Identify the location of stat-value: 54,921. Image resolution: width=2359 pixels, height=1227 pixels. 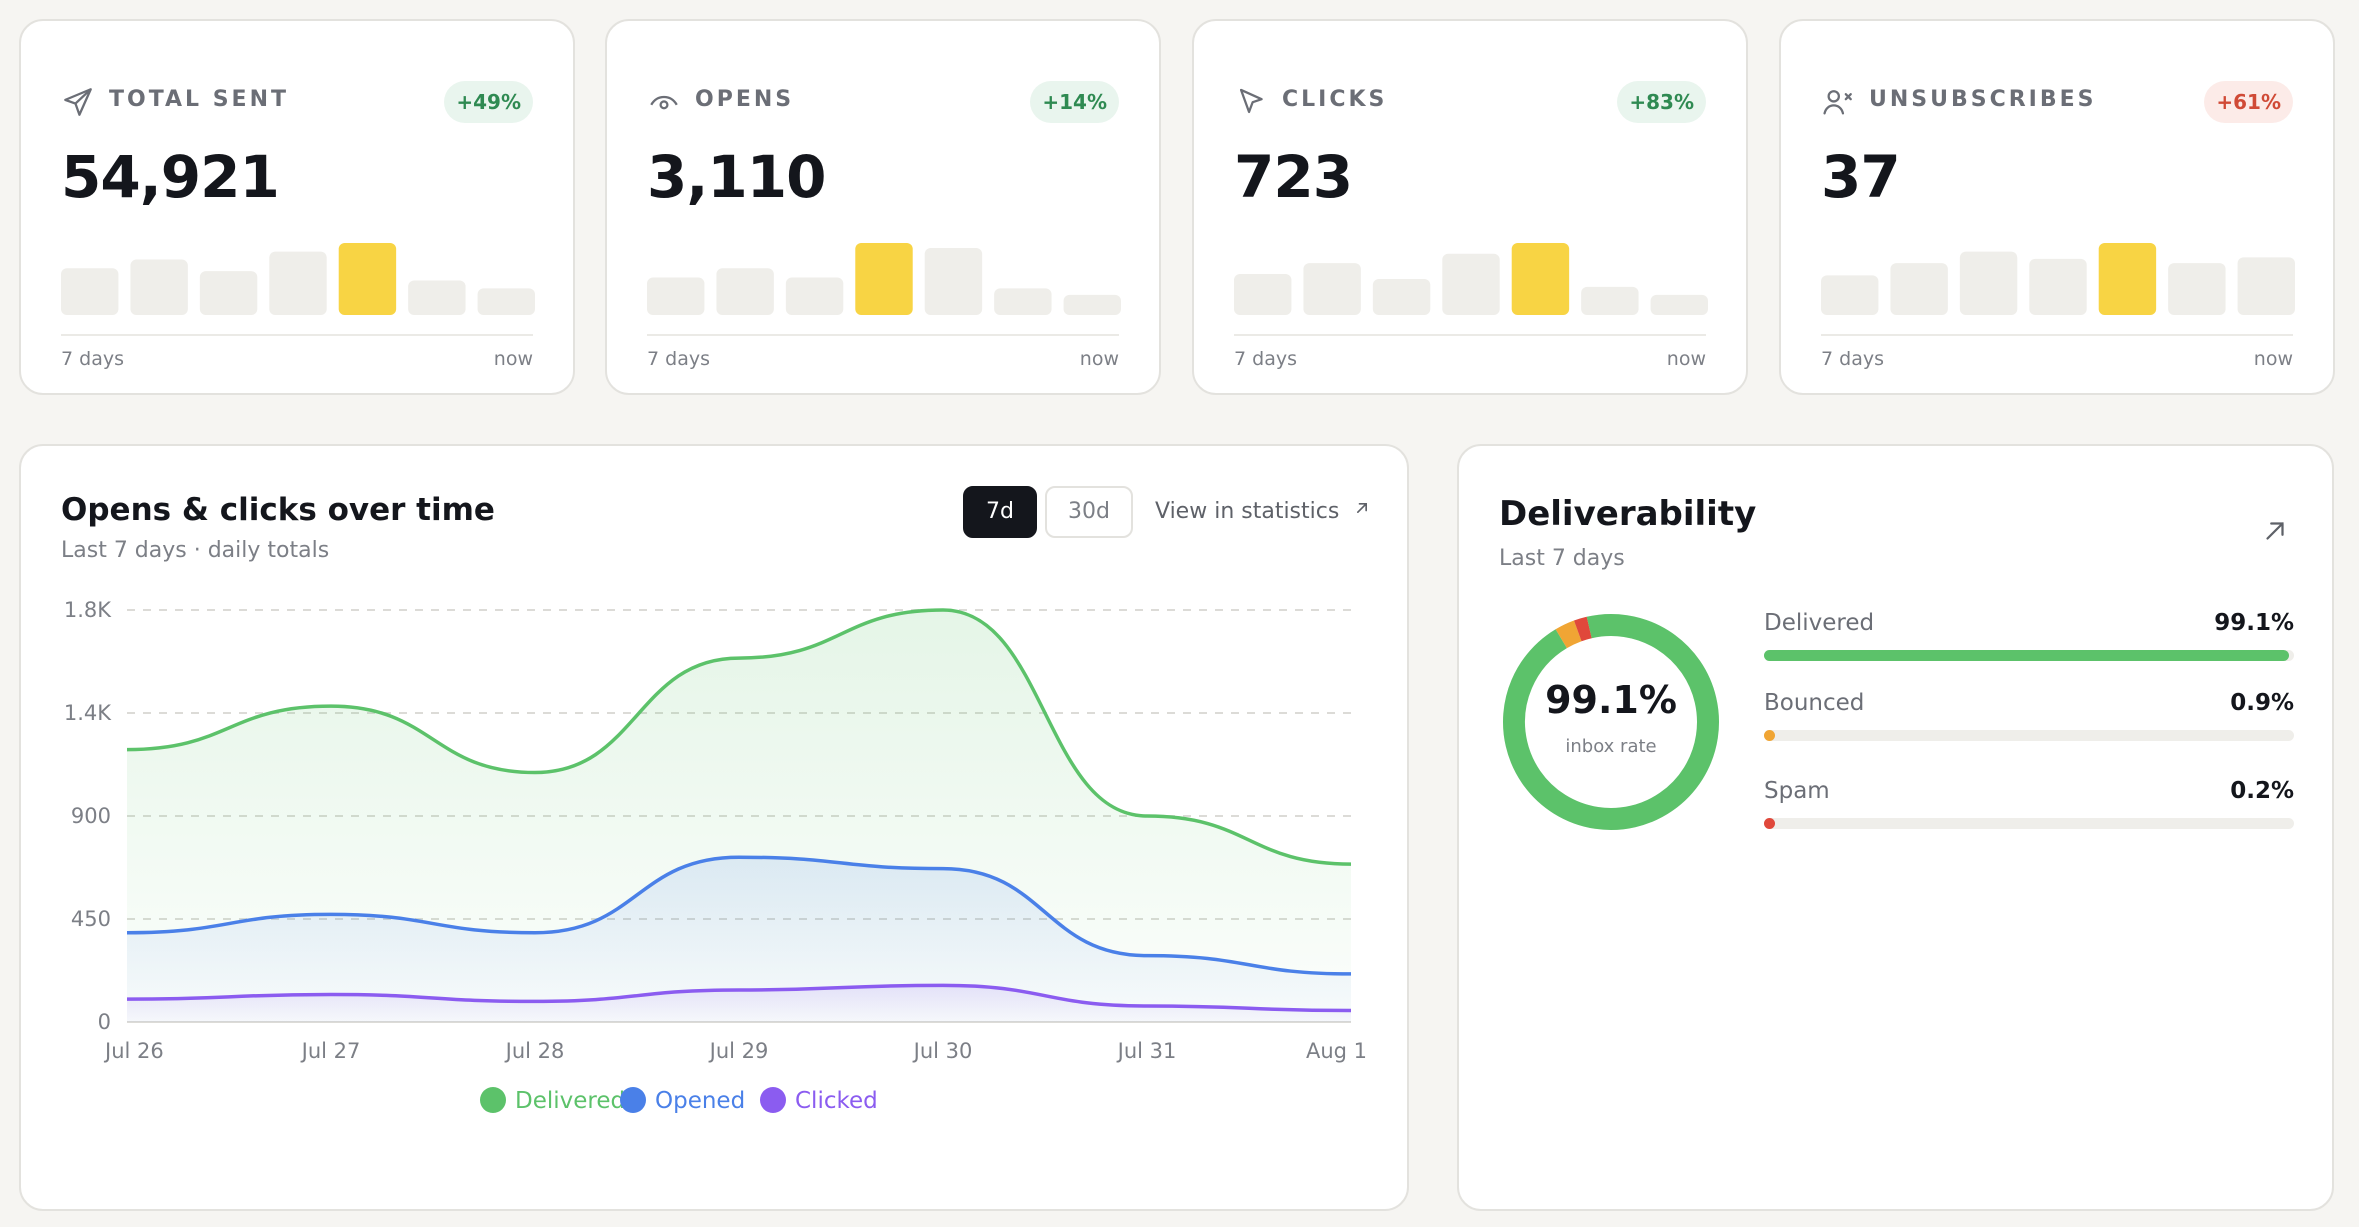
(170, 177).